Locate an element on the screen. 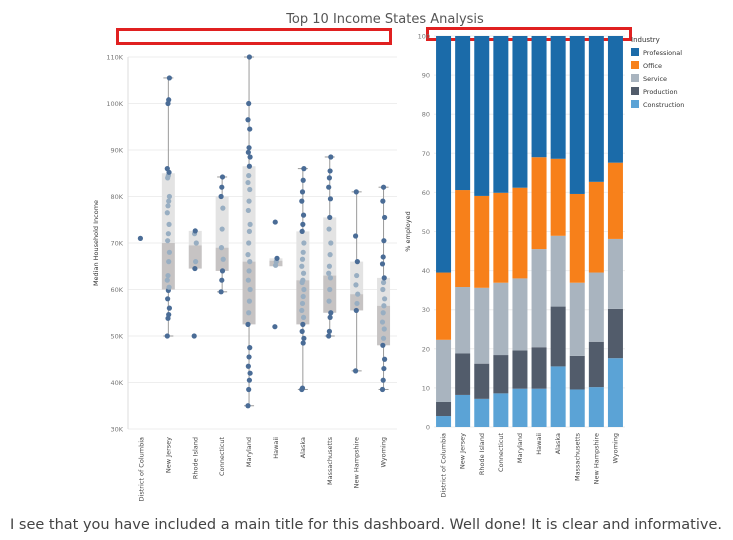 The image size is (733, 540). title-highlight-box-right is located at coordinates (529, 34).